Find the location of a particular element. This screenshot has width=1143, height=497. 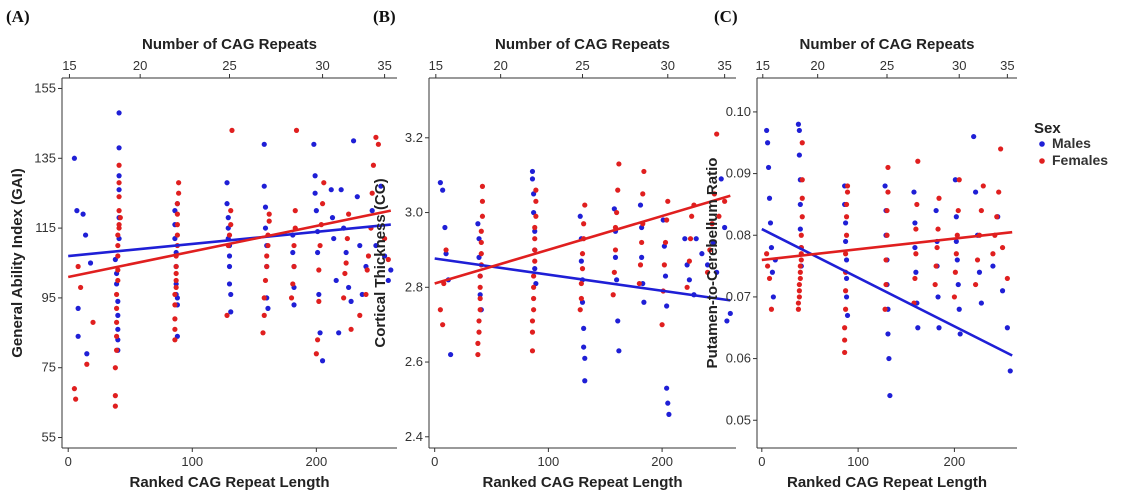

top-tick-label: 35 is located at coordinates (1007, 65).